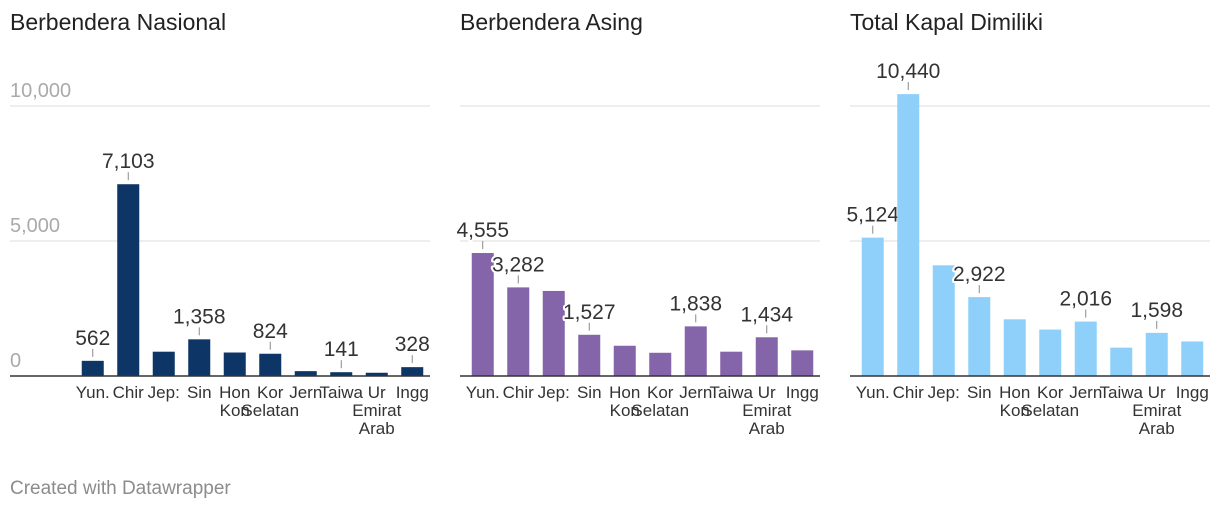 Image resolution: width=1220 pixels, height=521 pixels. I want to click on value-label: 2,016, so click(1085, 299).